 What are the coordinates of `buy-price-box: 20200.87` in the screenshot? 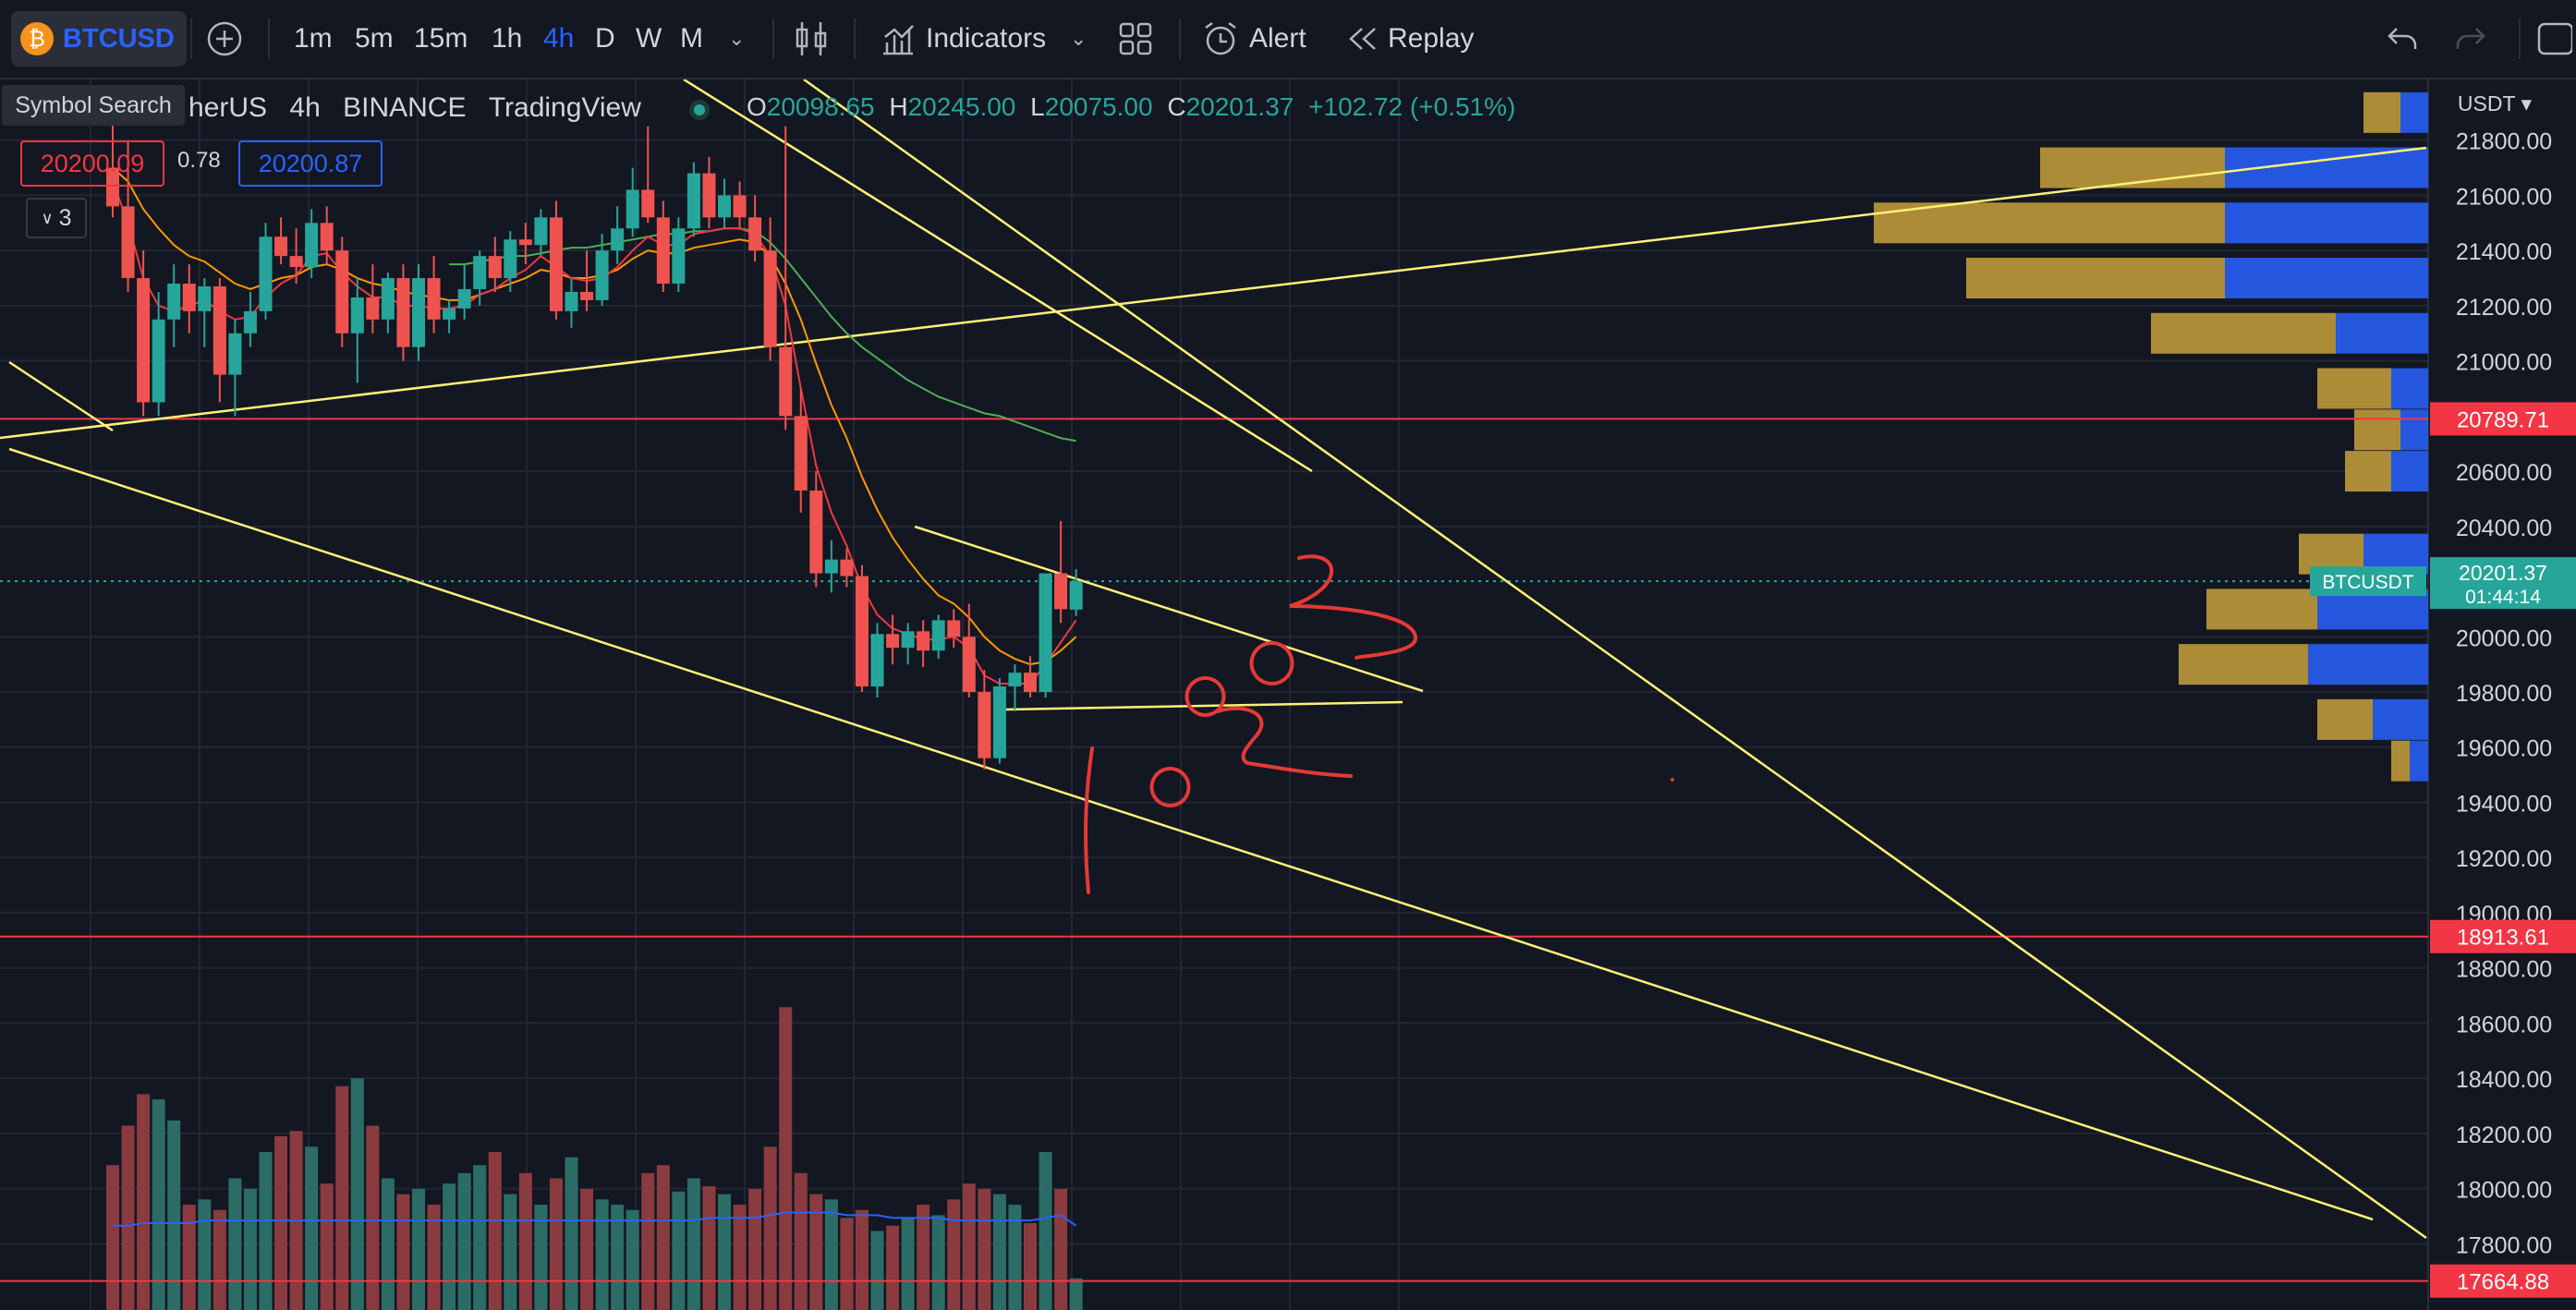 It's located at (310, 163).